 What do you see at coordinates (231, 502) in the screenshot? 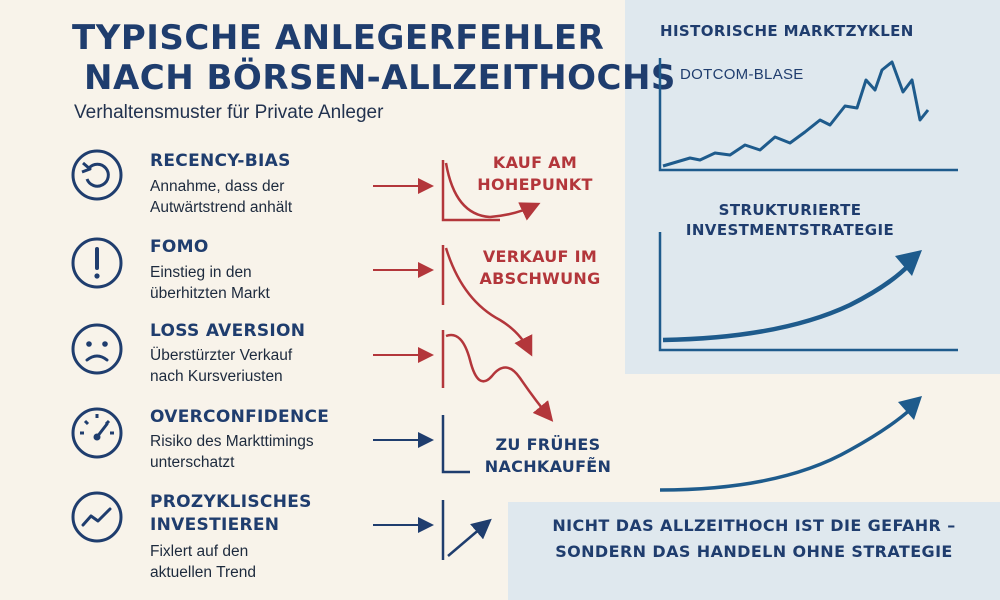
I see `error-heading-procyclical: PROZYKLISCHES` at bounding box center [231, 502].